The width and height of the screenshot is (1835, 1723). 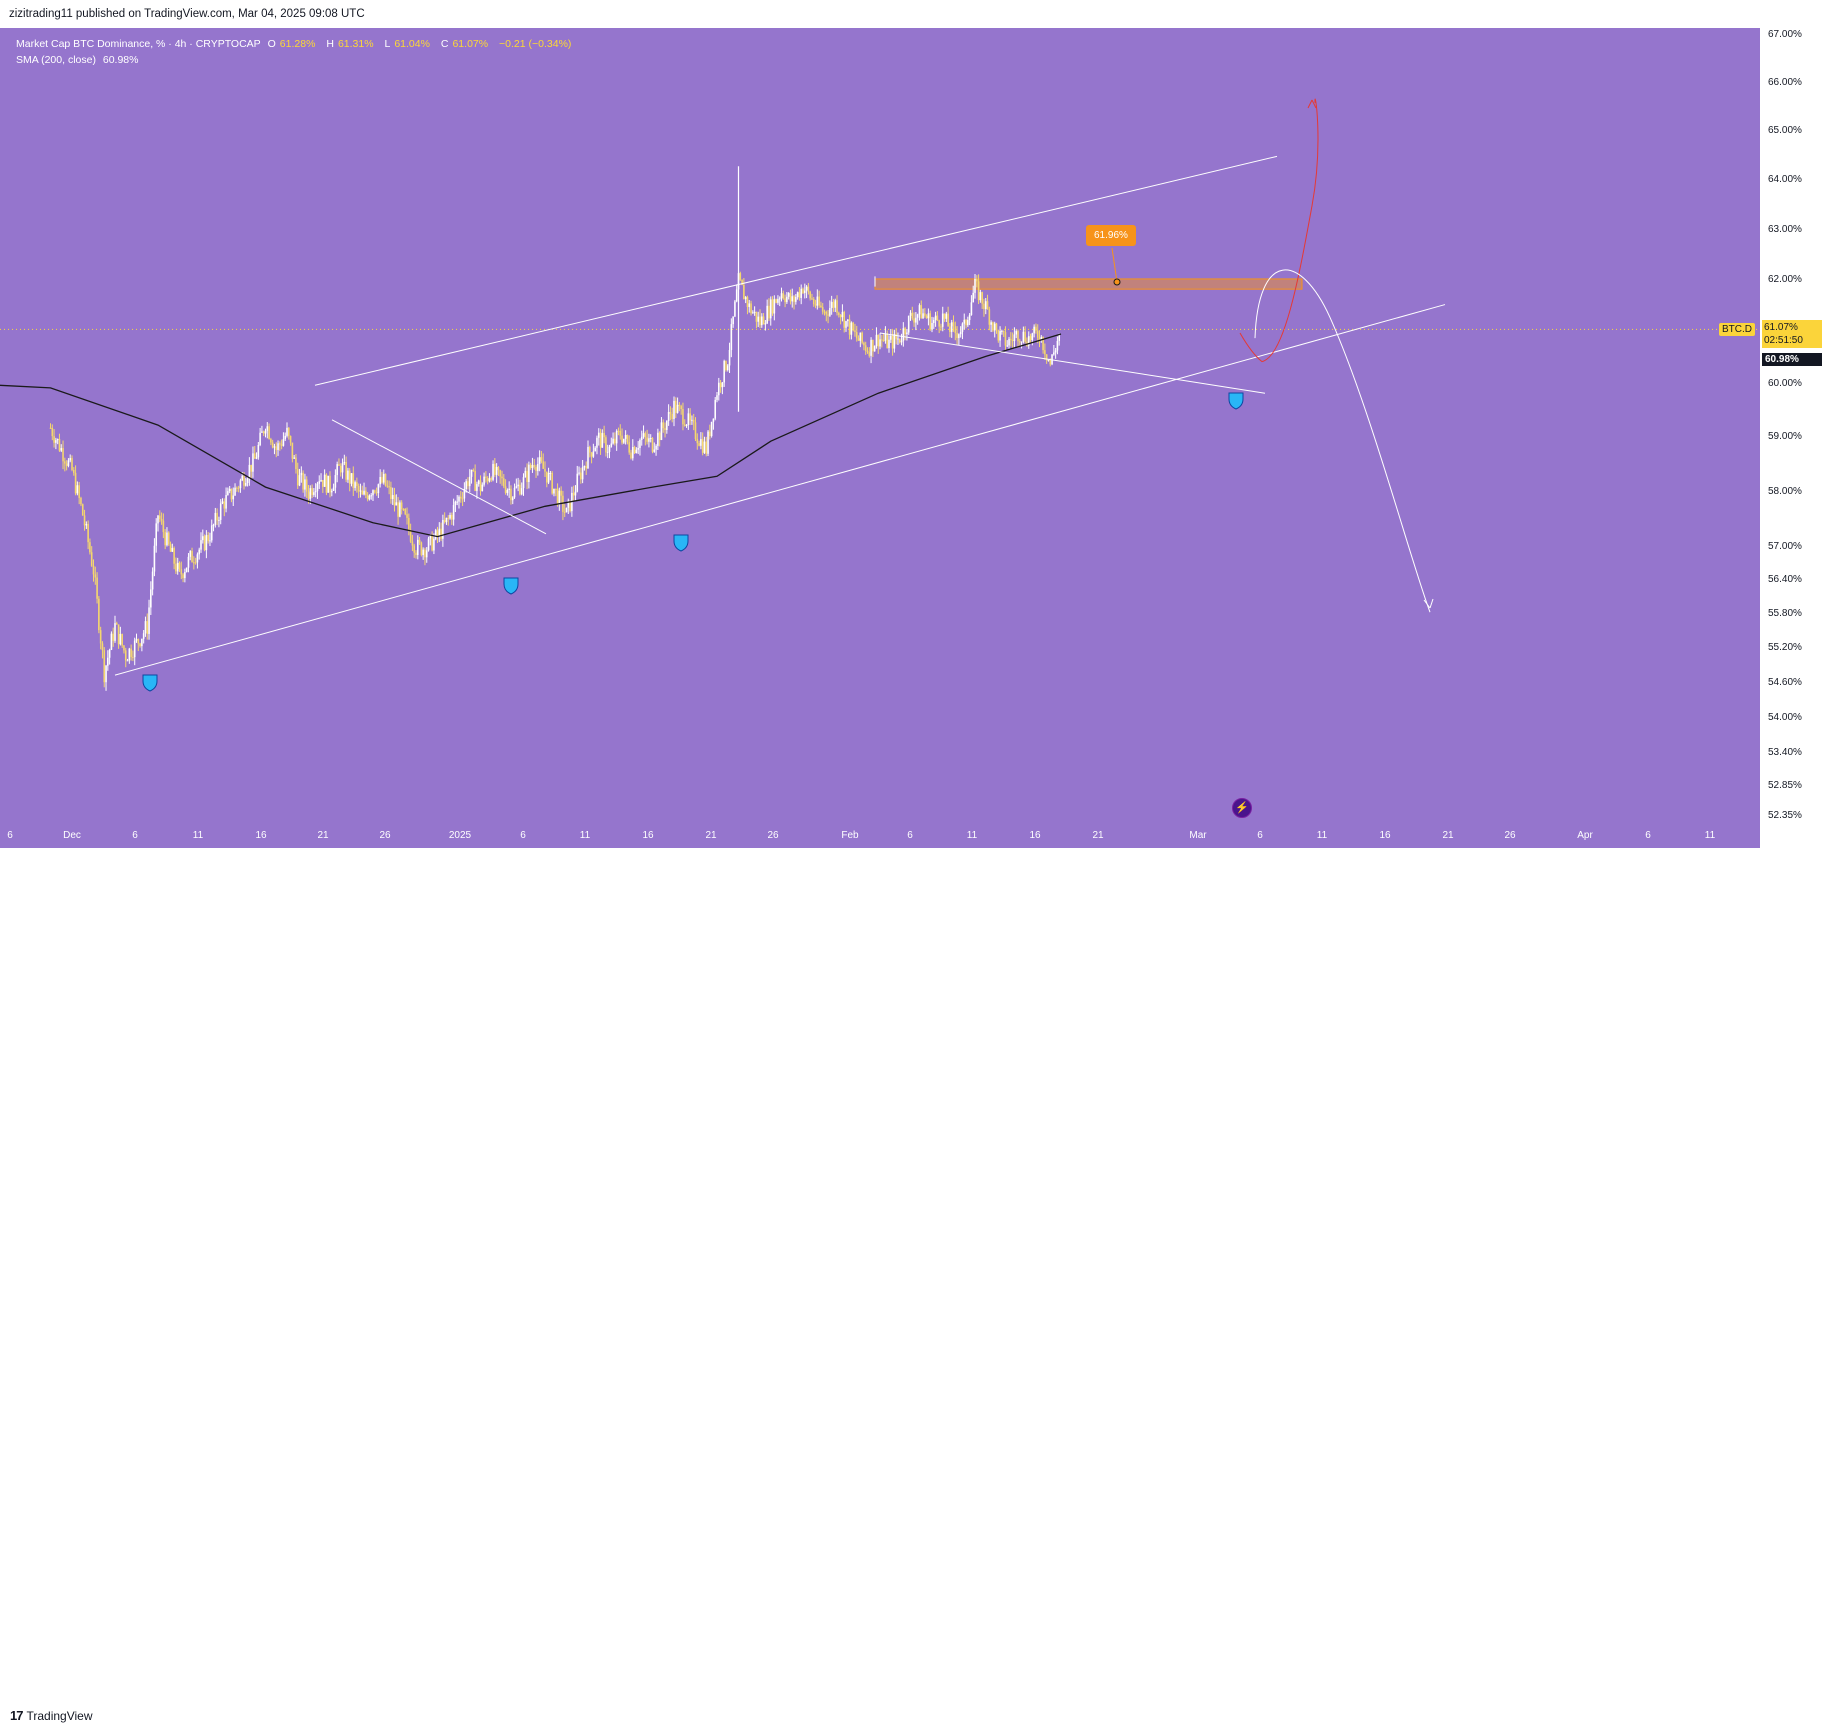 I want to click on low-value: 61.04%, so click(x=412, y=44).